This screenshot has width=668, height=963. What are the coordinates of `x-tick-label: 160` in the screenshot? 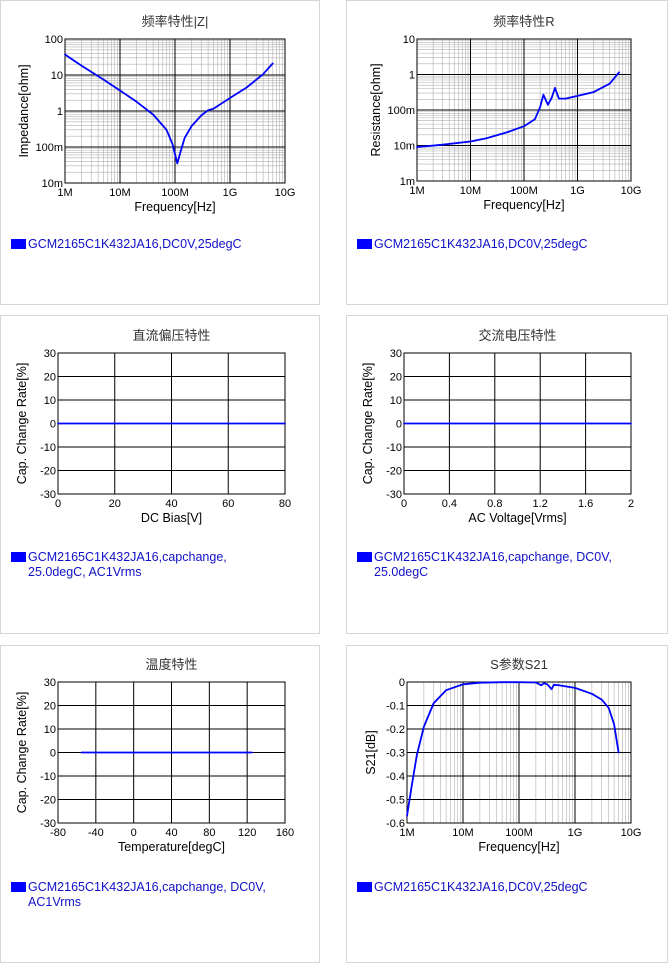 It's located at (285, 833).